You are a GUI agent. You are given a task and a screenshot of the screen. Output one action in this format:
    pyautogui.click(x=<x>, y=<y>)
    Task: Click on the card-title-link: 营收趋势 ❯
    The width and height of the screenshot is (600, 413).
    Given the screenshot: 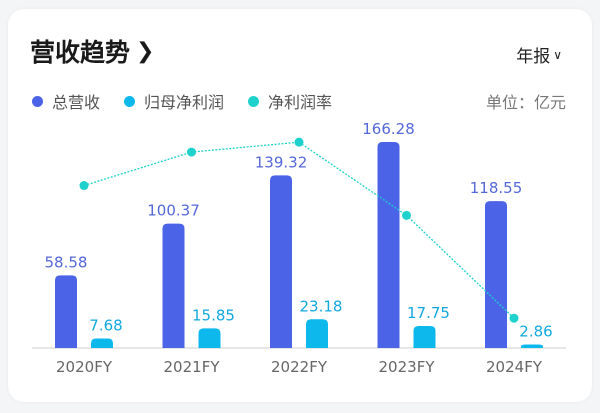 What is the action you would take?
    pyautogui.click(x=92, y=51)
    